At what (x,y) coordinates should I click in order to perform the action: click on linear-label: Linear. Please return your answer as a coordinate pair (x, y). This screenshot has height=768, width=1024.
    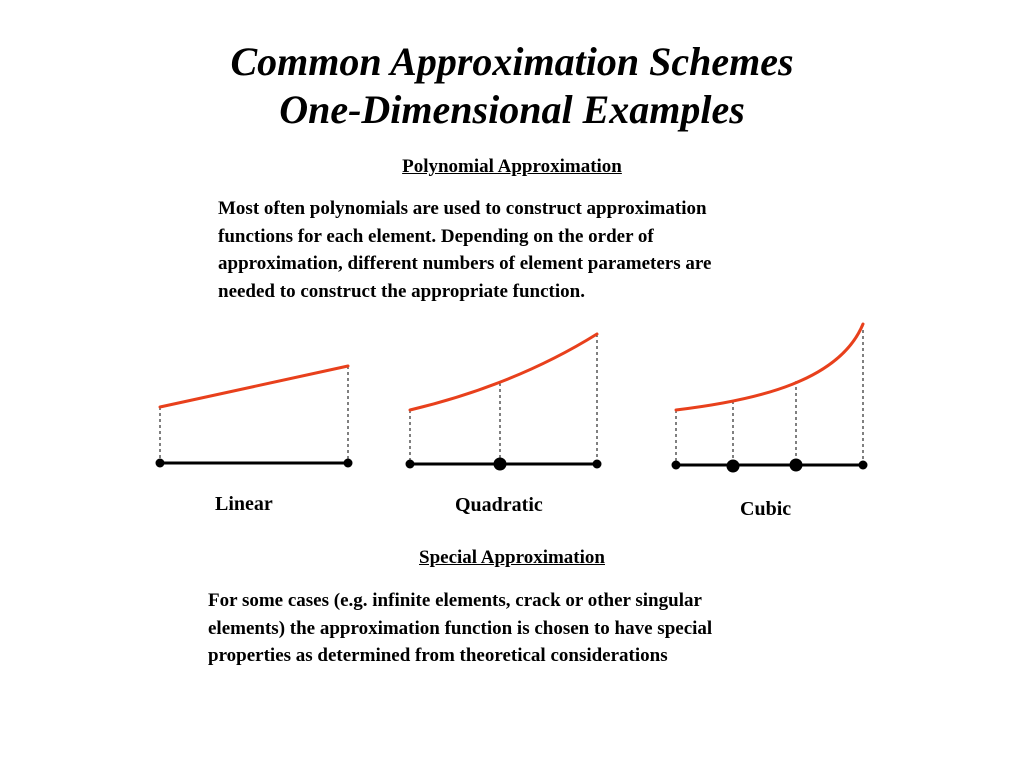
    Looking at the image, I should click on (244, 504).